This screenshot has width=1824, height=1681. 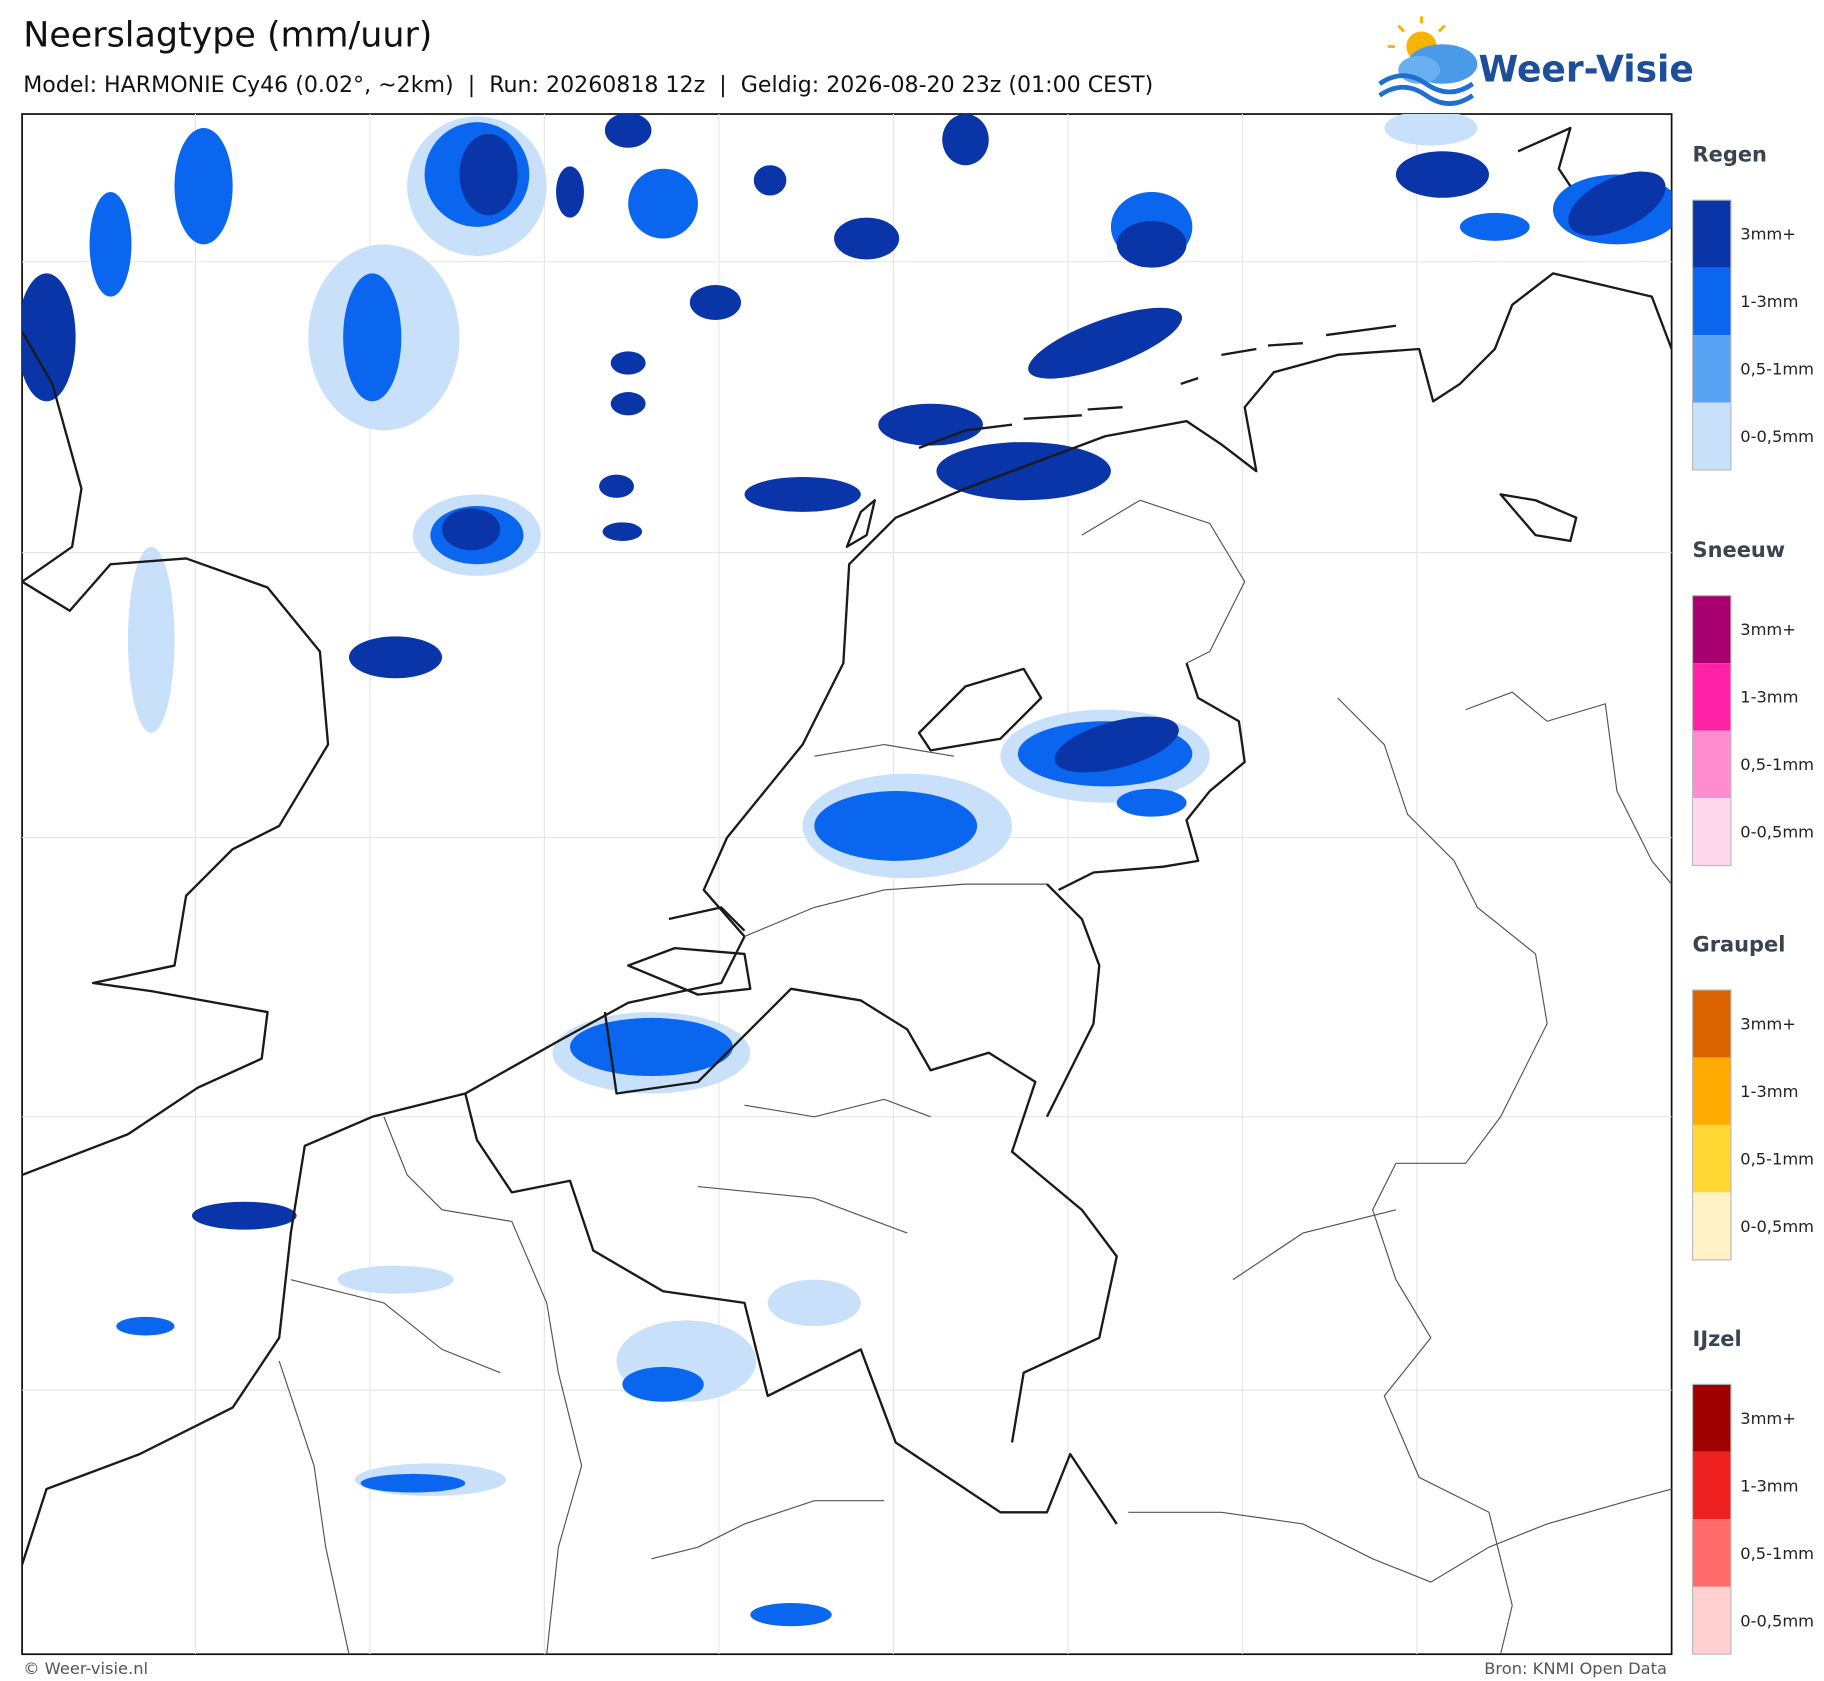 I want to click on logo-text: Weer-Visie, so click(x=1586, y=69).